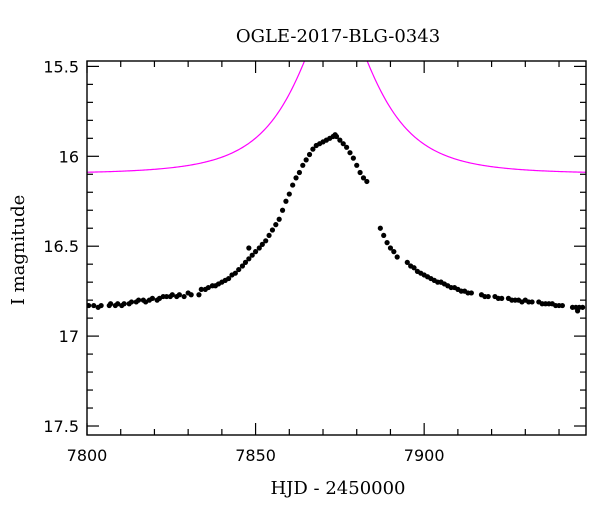 This screenshot has height=512, width=600. What do you see at coordinates (61, 246) in the screenshot?
I see `y-tick-label: 16.5` at bounding box center [61, 246].